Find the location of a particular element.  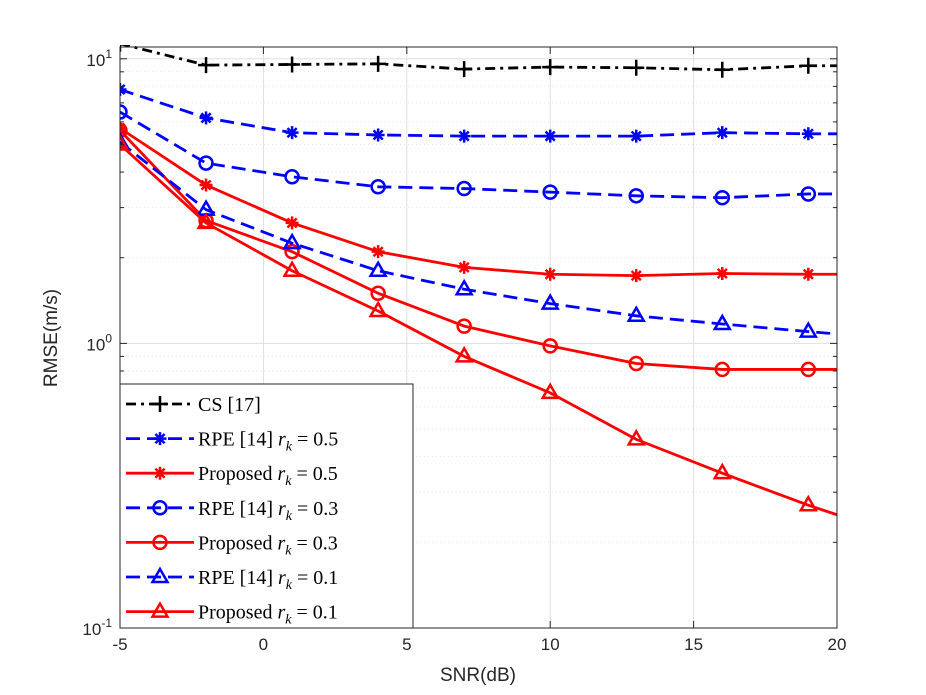

y-tick-label-exponent: 0 is located at coordinates (108, 338).